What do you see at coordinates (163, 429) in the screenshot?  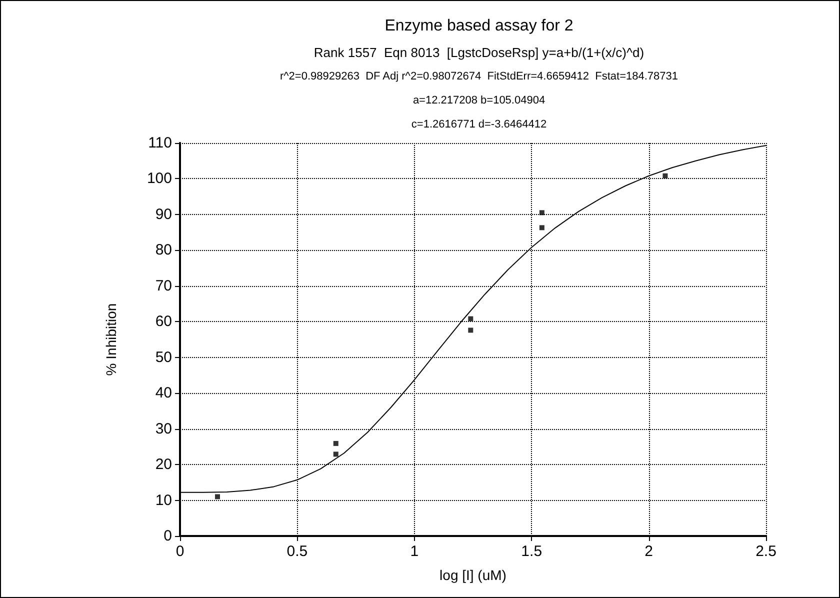 I see `y-tick-label: 30` at bounding box center [163, 429].